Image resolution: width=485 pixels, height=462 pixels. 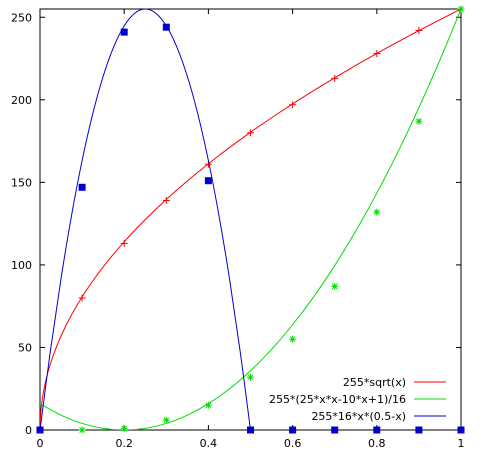 I want to click on x-tick-label: 0.8, so click(x=377, y=443).